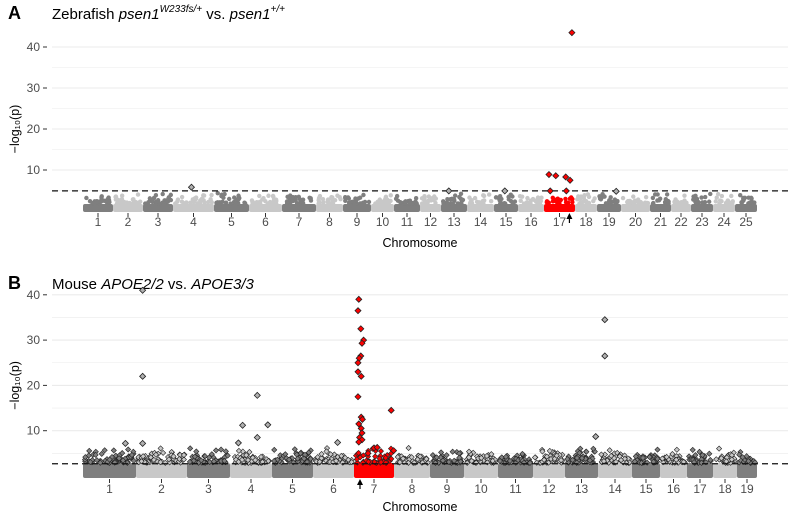  I want to click on gene-name: APOE3/3, so click(222, 284).